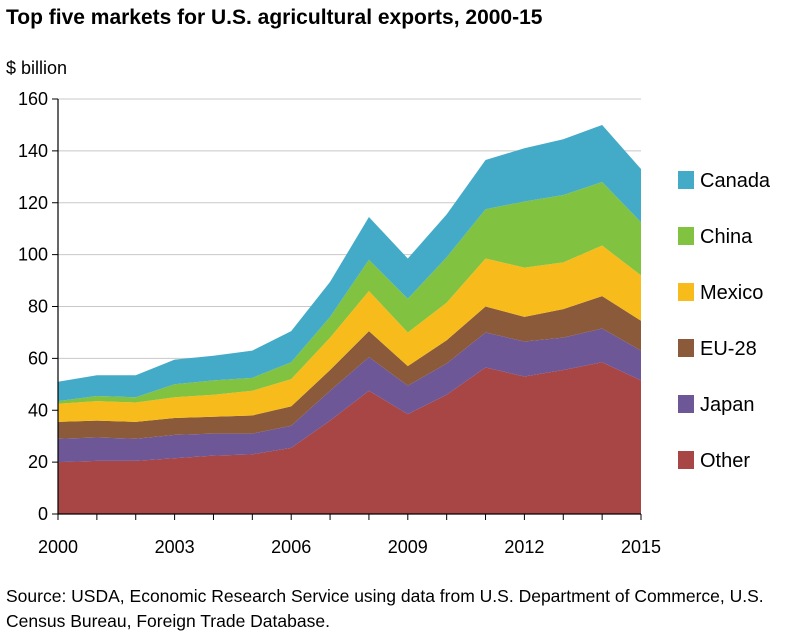  I want to click on y-tick-label: 140, so click(33, 151).